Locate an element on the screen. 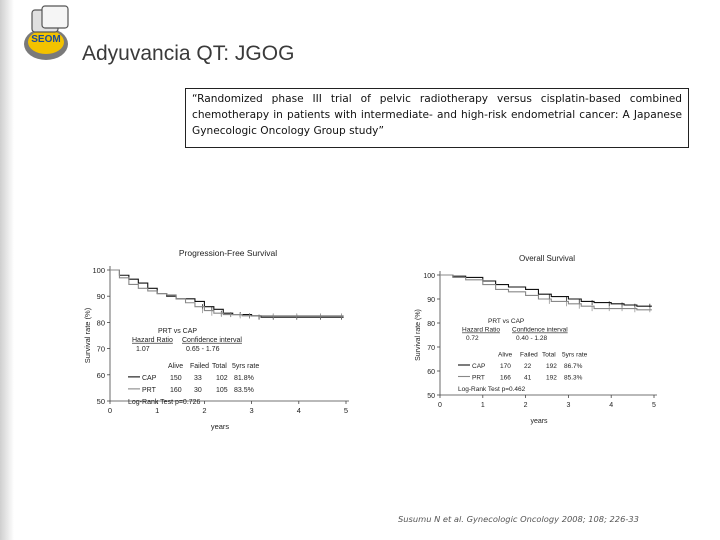  logo-text: SEOM is located at coordinates (45, 39).